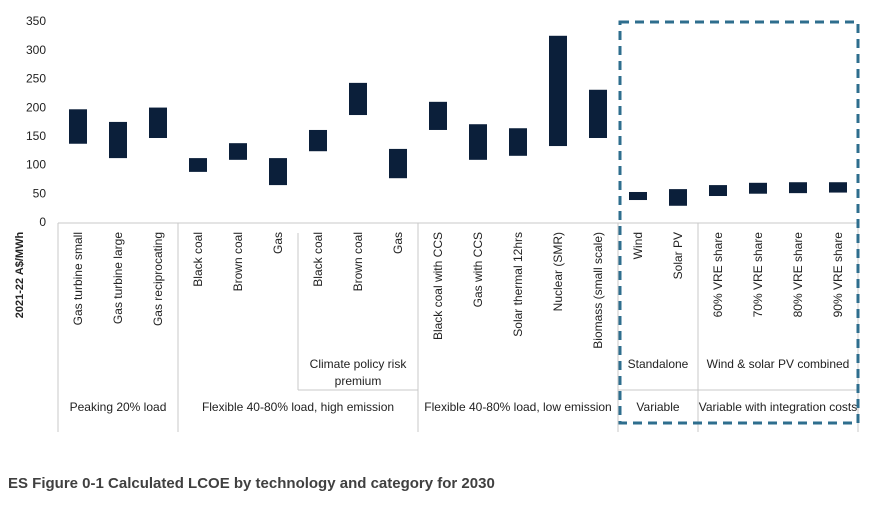 The image size is (876, 505). I want to click on group-label: Flexible 40-80% load, high emission, so click(298, 407).